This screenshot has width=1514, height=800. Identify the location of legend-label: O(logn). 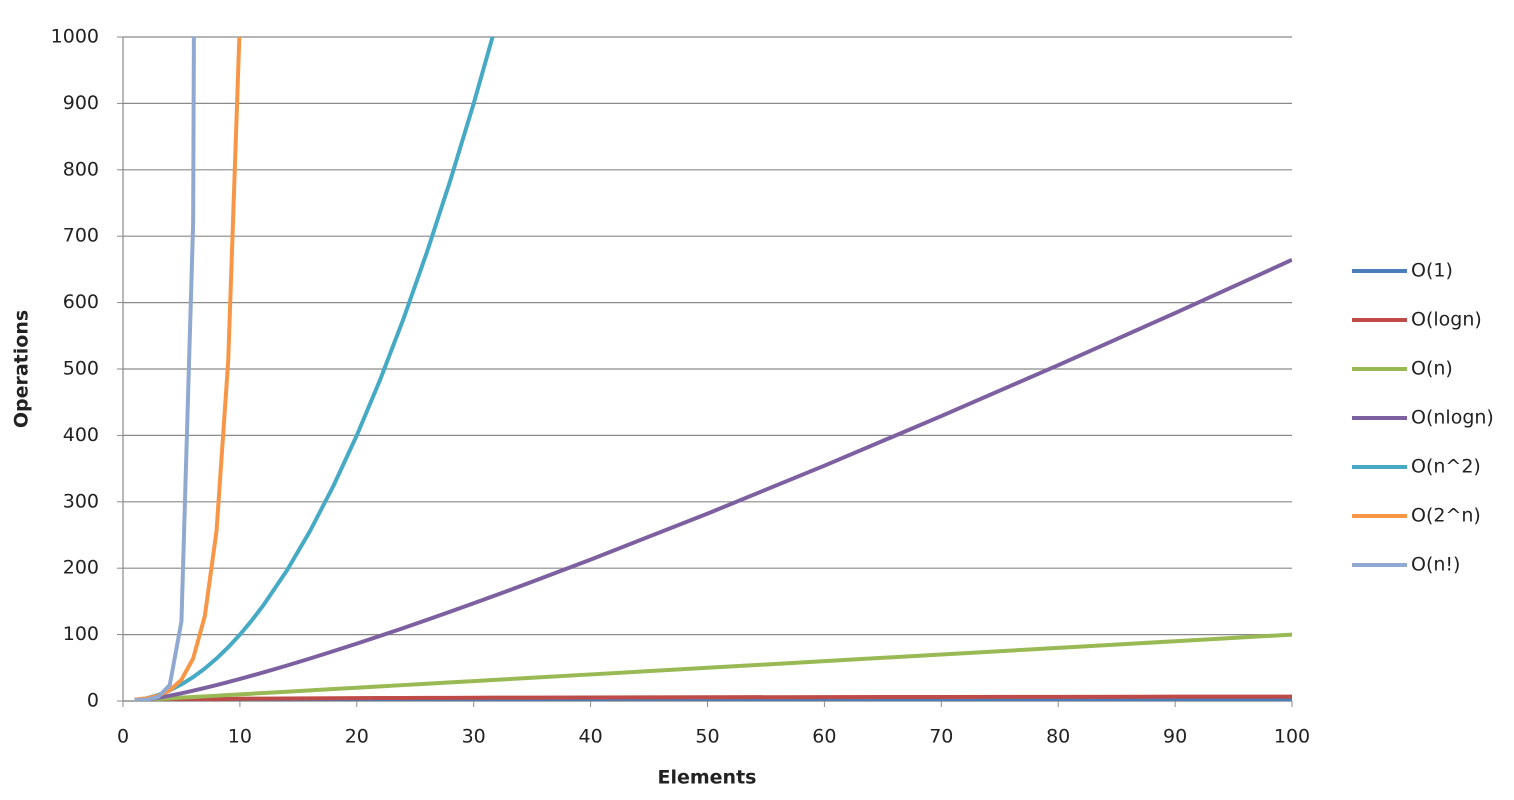
(1446, 320).